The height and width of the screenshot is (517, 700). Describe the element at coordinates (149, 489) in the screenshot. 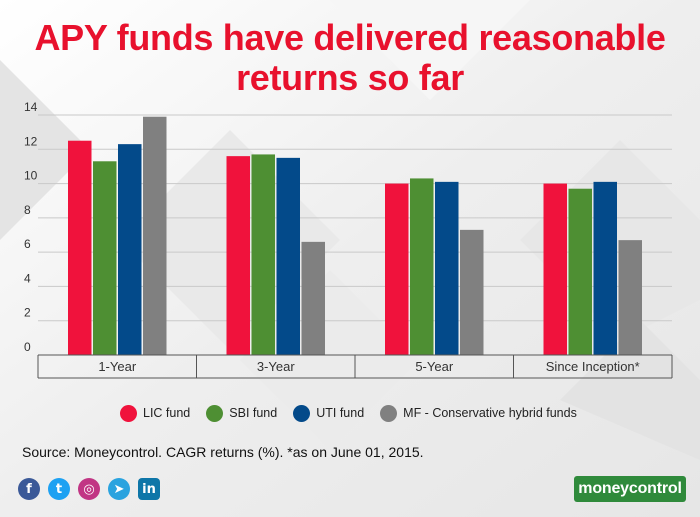

I see `linkedin-icon: in` at that location.